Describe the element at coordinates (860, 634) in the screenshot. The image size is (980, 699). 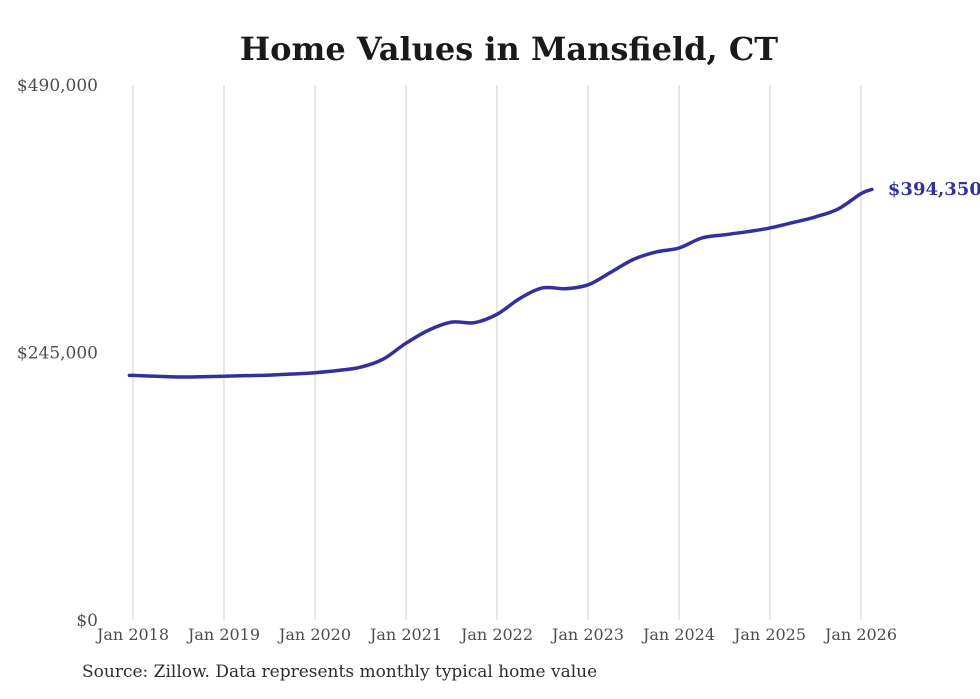
I see `x-tick-label: Jan 2026` at that location.